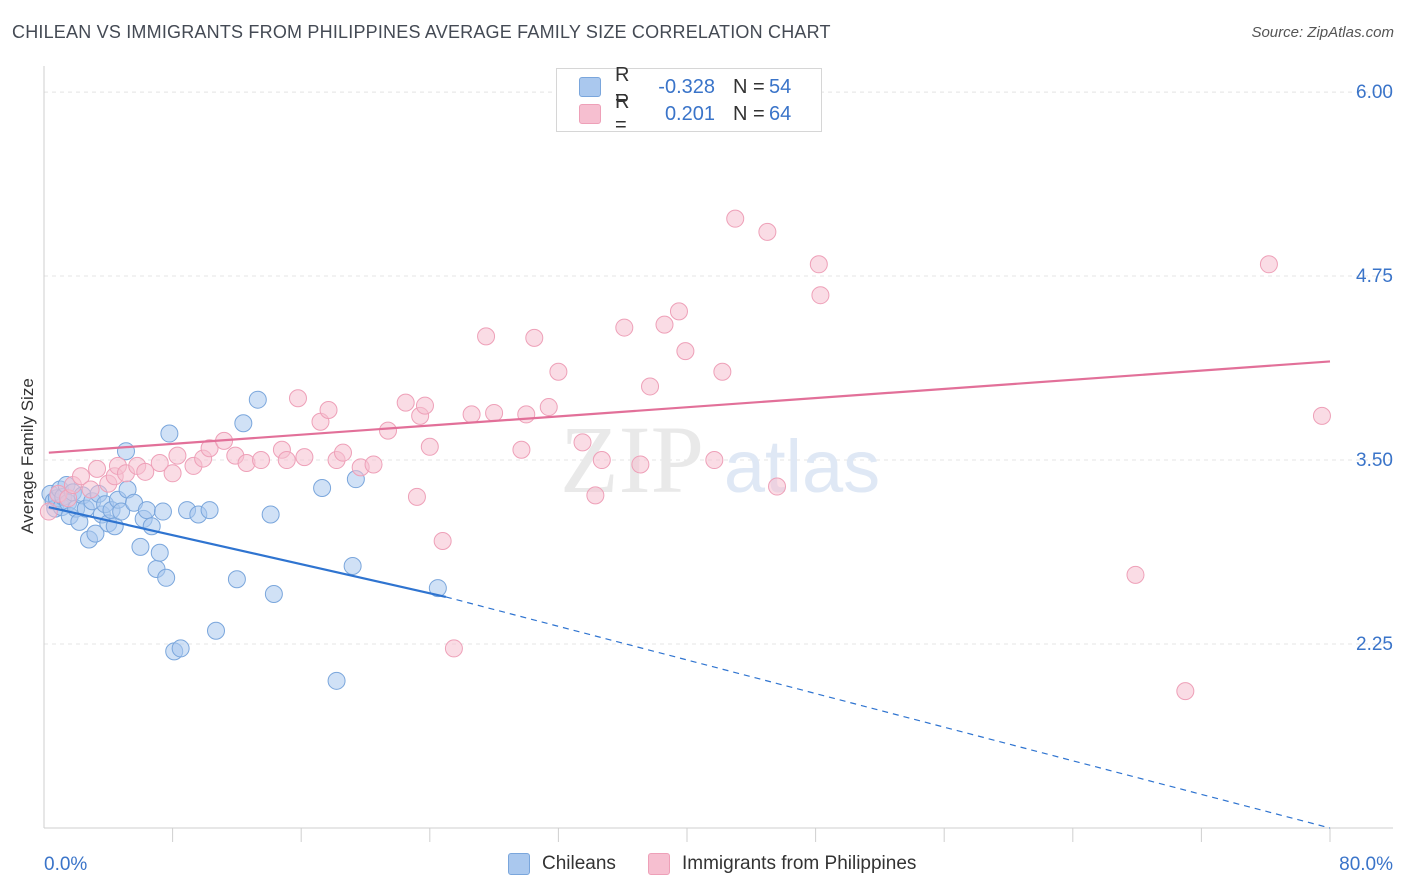 Image resolution: width=1406 pixels, height=892 pixels. What do you see at coordinates (1374, 644) in the screenshot?
I see `y-tick-label: 2.25` at bounding box center [1374, 644].